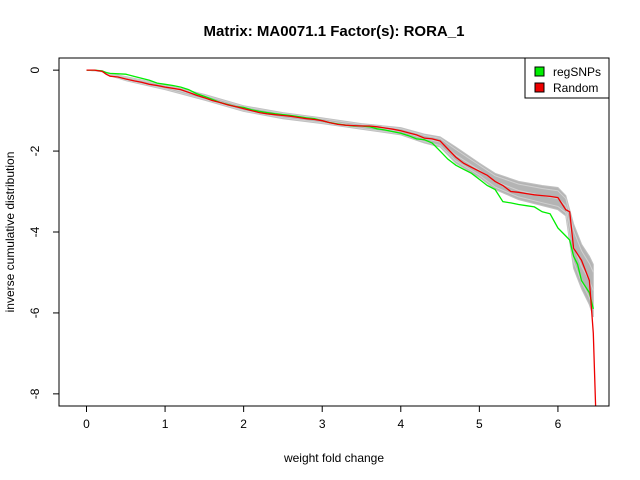  Describe the element at coordinates (35, 150) in the screenshot. I see `y-tick-label: -2` at that location.